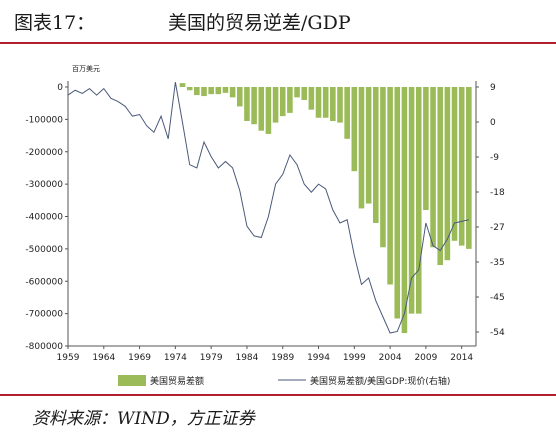 This screenshot has height=435, width=556. I want to click on x-tick-label: 1974, so click(175, 358).